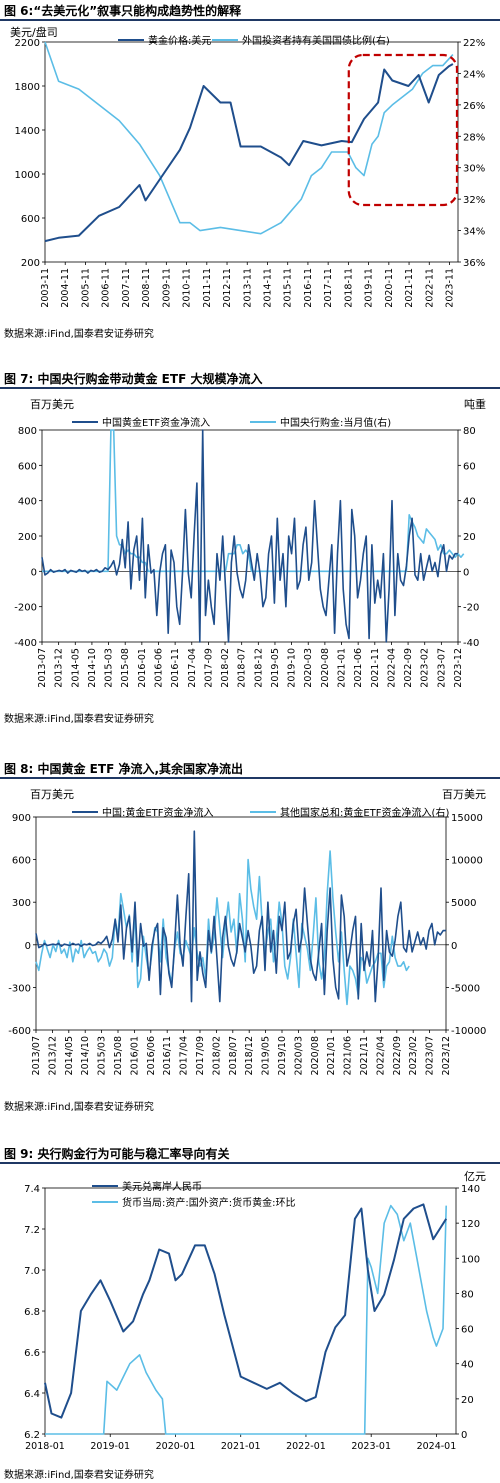  What do you see at coordinates (167, 1055) in the screenshot?
I see `x-tick-label: 2016/11` at bounding box center [167, 1055].